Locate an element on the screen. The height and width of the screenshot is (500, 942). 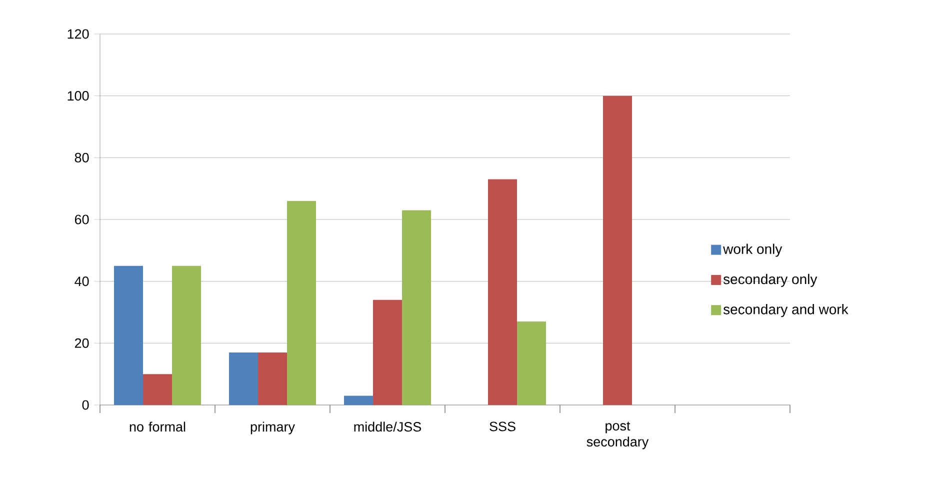
legend-label: secondary only is located at coordinates (770, 280).